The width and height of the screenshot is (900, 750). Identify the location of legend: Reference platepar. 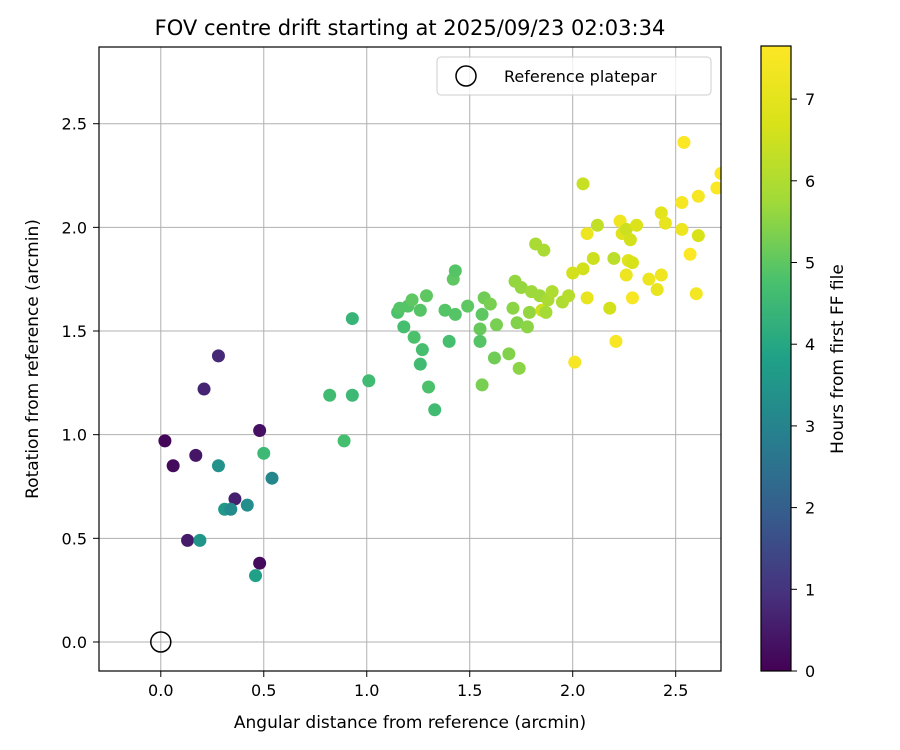
(574, 76).